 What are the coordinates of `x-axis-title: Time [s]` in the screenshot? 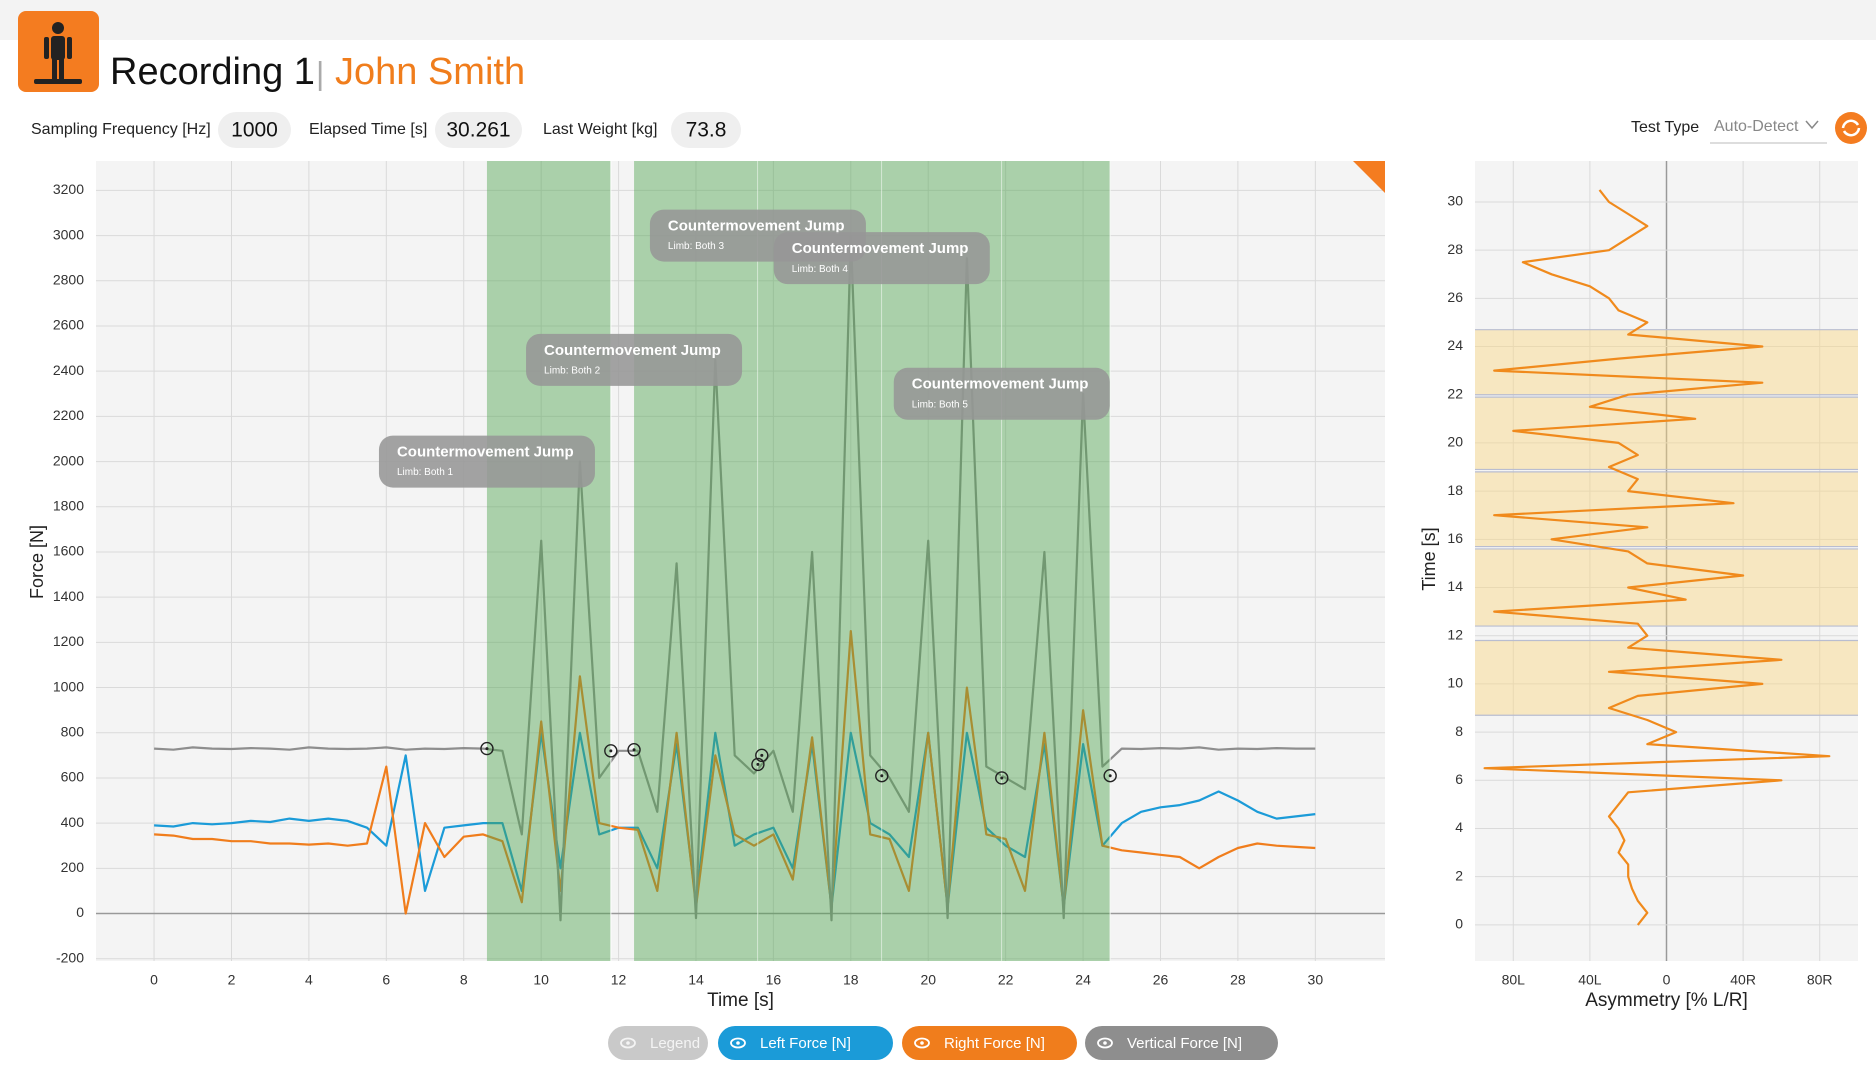 It's located at (740, 1000).